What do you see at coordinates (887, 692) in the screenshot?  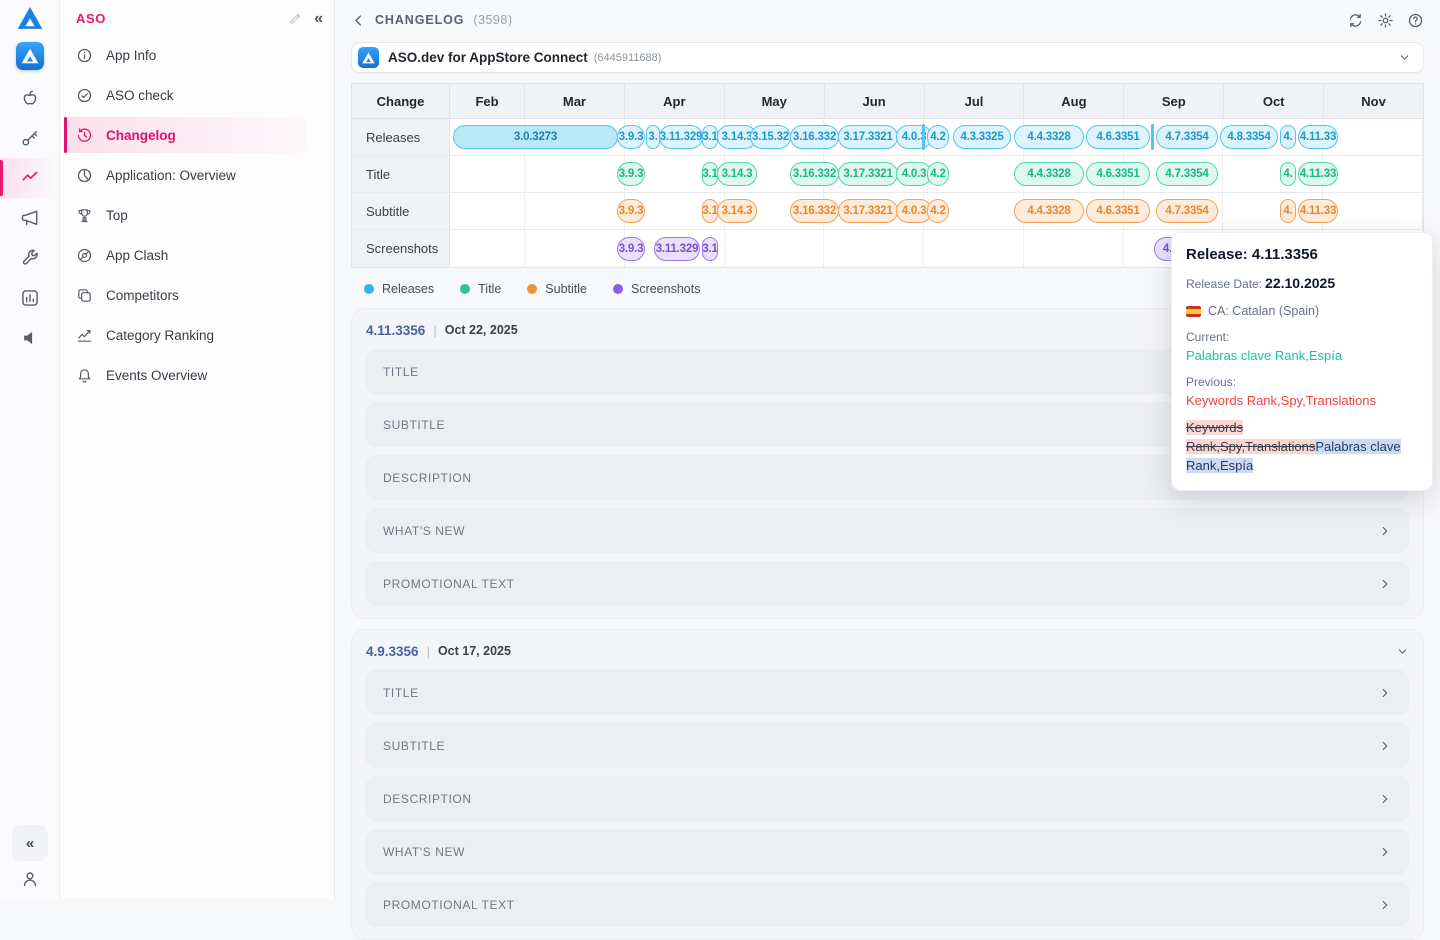 I see `section-row-title: TITLE` at bounding box center [887, 692].